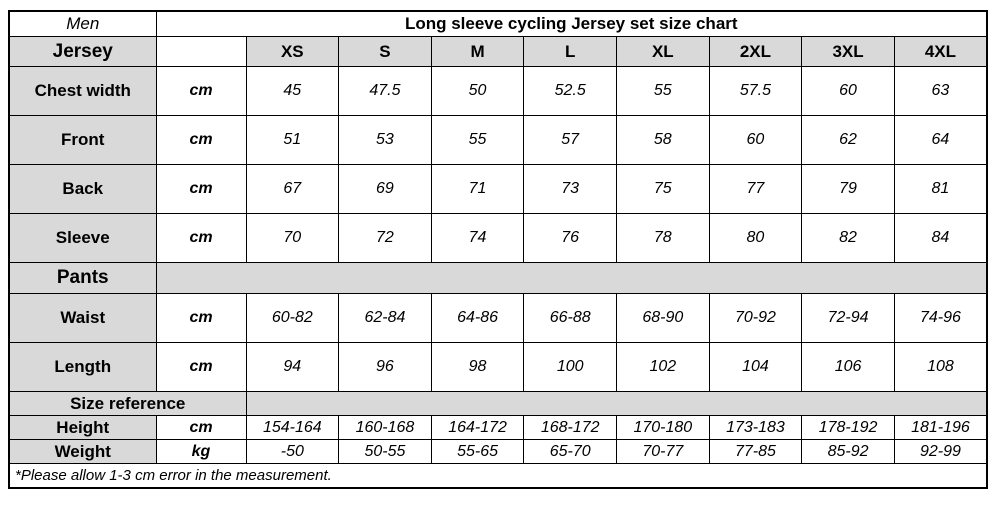 This screenshot has width=1000, height=524. Describe the element at coordinates (663, 51) in the screenshot. I see `size-header-xl: XL` at that location.